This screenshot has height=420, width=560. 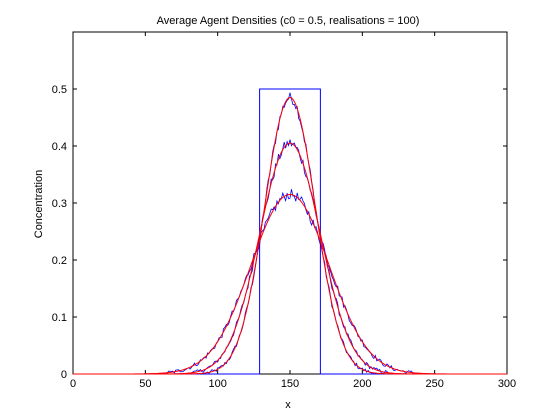 What do you see at coordinates (290, 384) in the screenshot?
I see `x-tick-label-3: 150` at bounding box center [290, 384].